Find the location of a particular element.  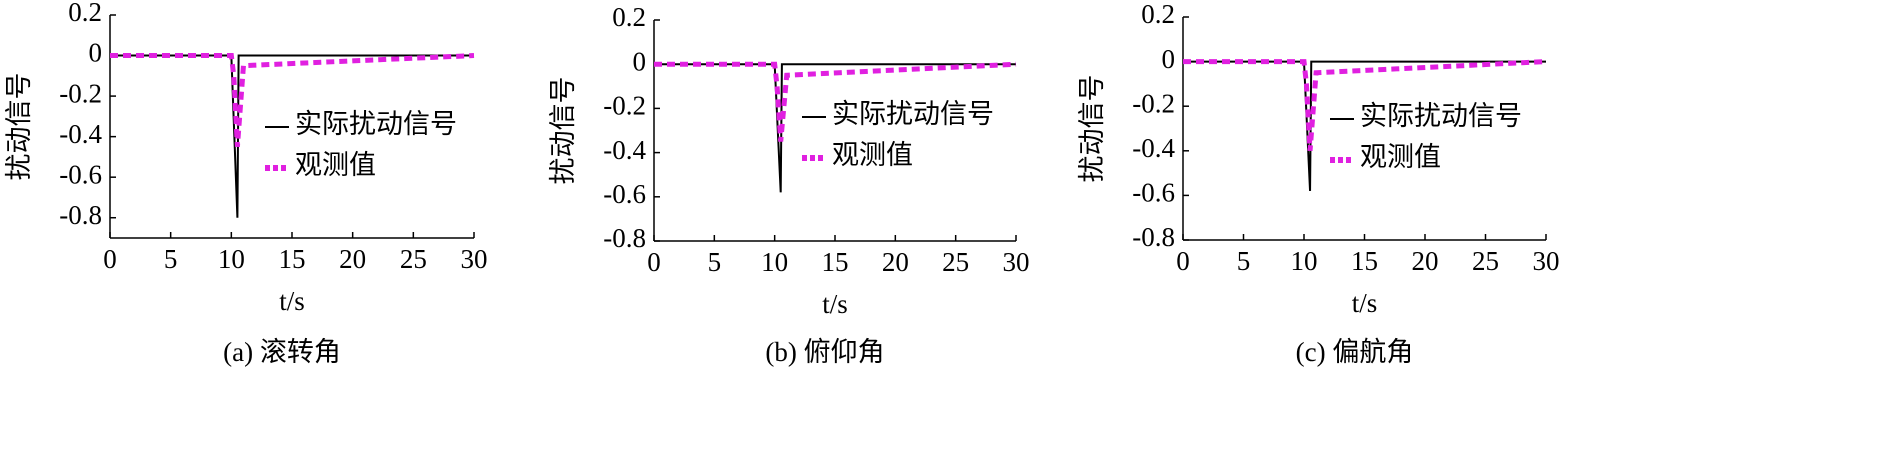

caption: (a) 滚转角 is located at coordinates (282, 352).